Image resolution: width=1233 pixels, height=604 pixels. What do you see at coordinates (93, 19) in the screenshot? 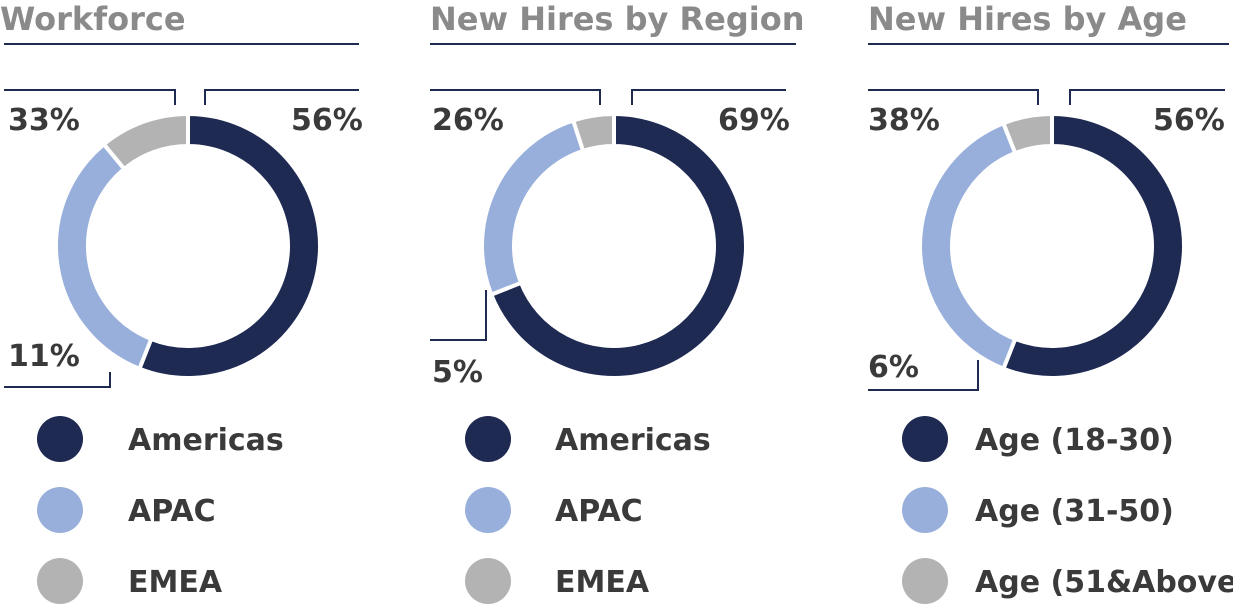
I see `chart-title: Workforce` at bounding box center [93, 19].